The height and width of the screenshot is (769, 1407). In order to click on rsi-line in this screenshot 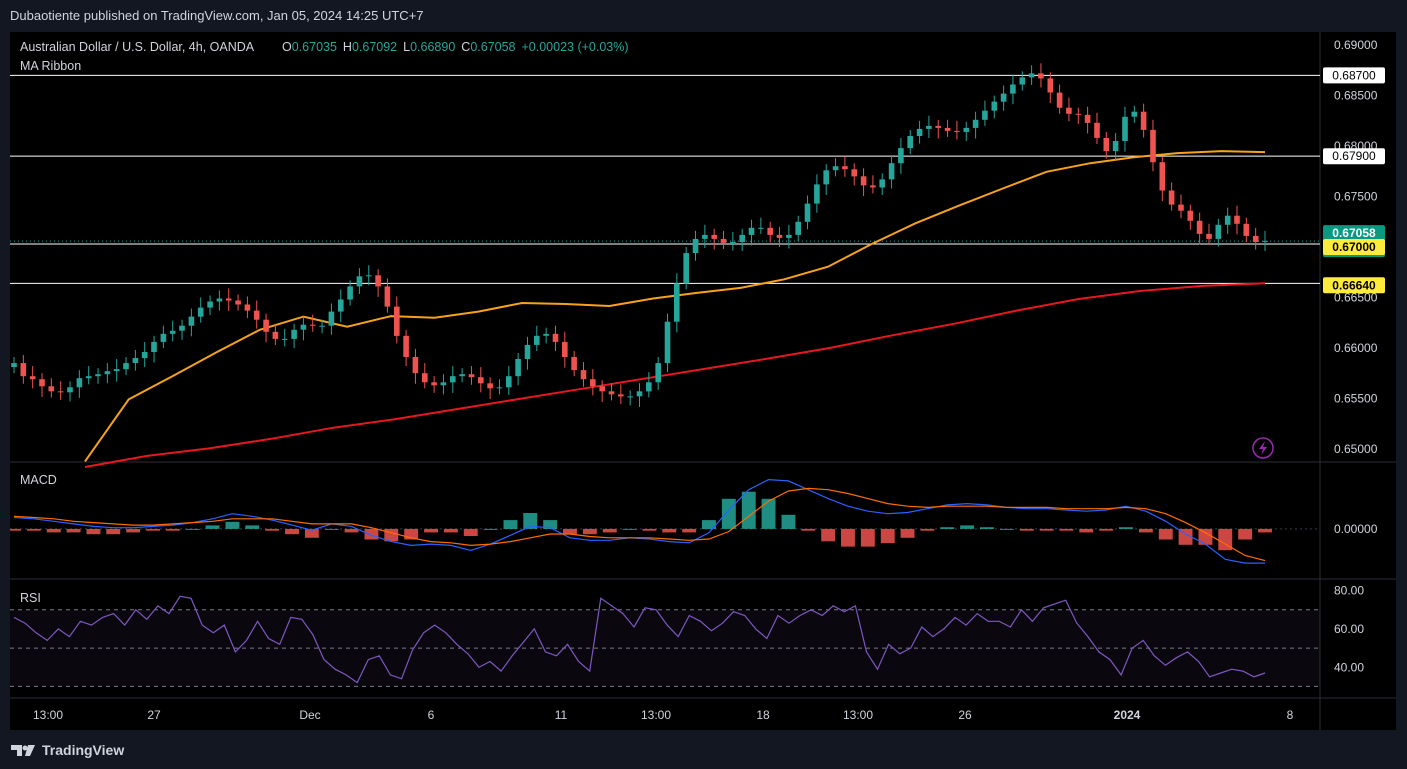, I will do `click(639, 639)`.